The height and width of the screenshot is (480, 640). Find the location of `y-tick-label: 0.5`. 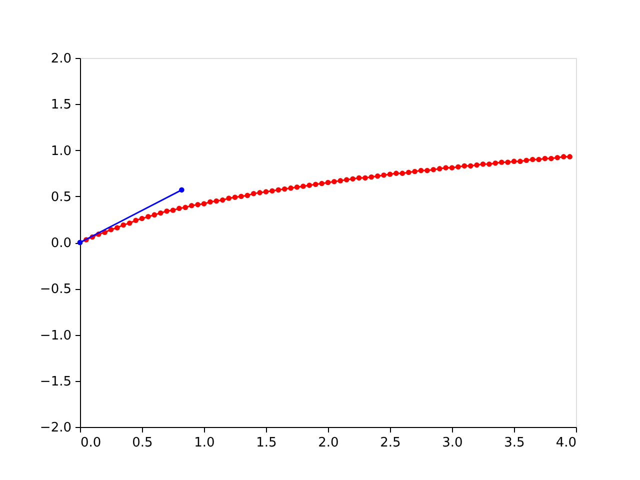

y-tick-label: 0.5 is located at coordinates (61, 197).